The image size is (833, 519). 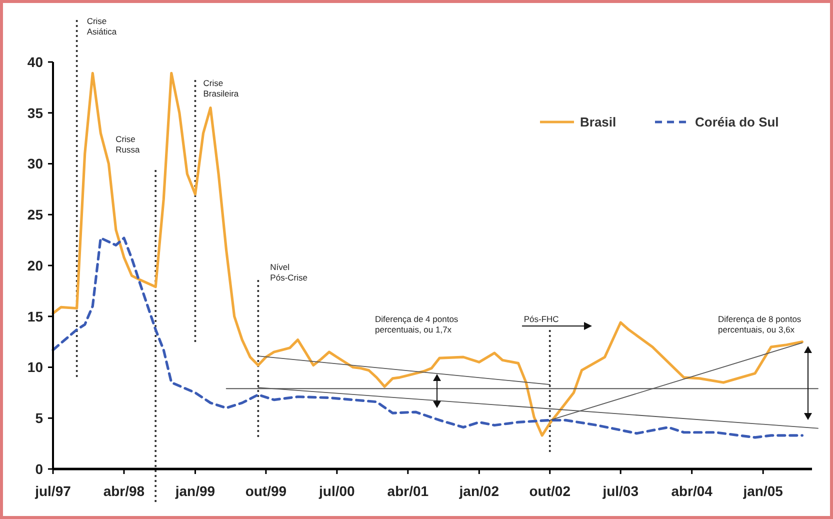 What do you see at coordinates (737, 122) in the screenshot?
I see `legend-label: Coréia do Sul` at bounding box center [737, 122].